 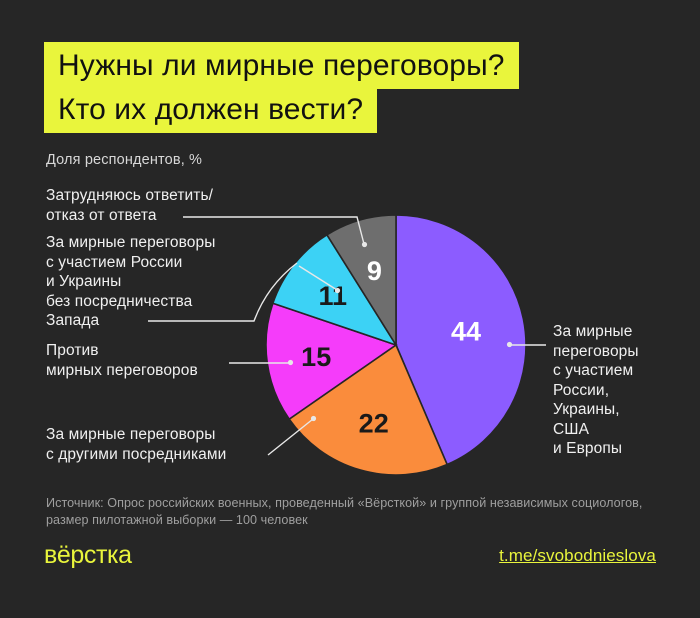 I want to click on pie-value-labels: 44 22 15 11 9, so click(x=391, y=347).